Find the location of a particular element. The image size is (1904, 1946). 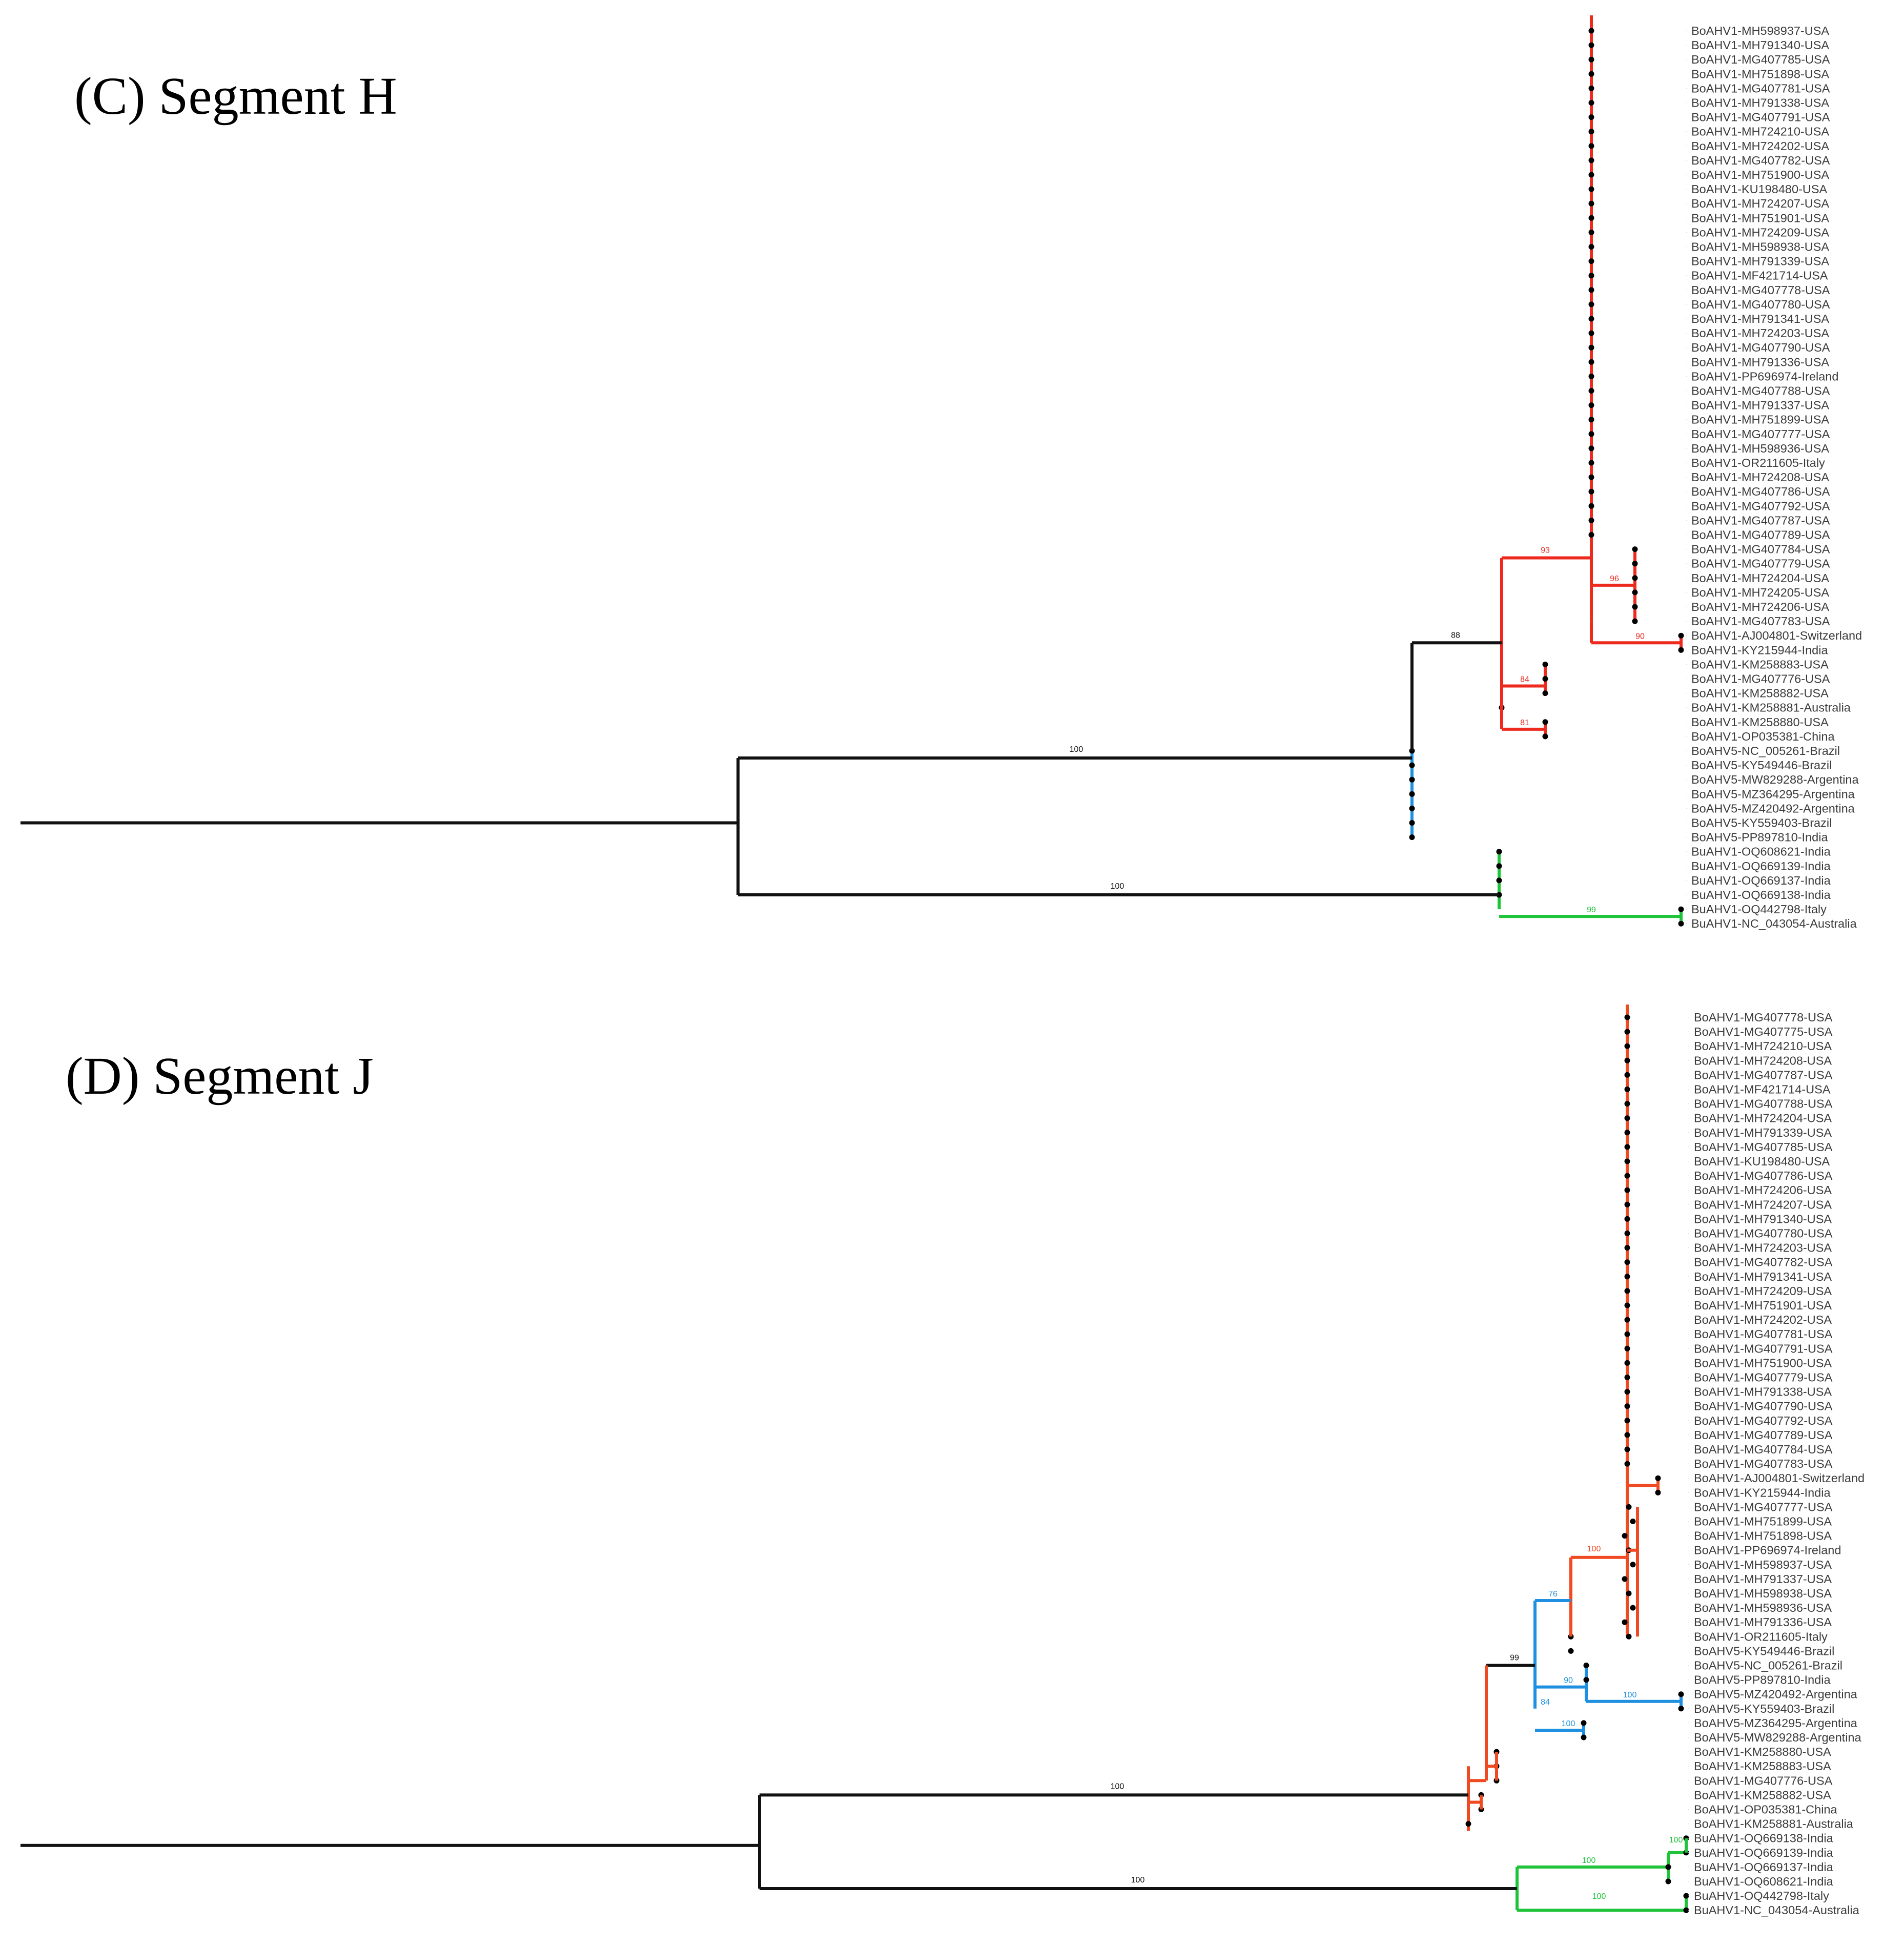

tip-label: BoAHV1-MG407780-USA is located at coordinates (1760, 304).